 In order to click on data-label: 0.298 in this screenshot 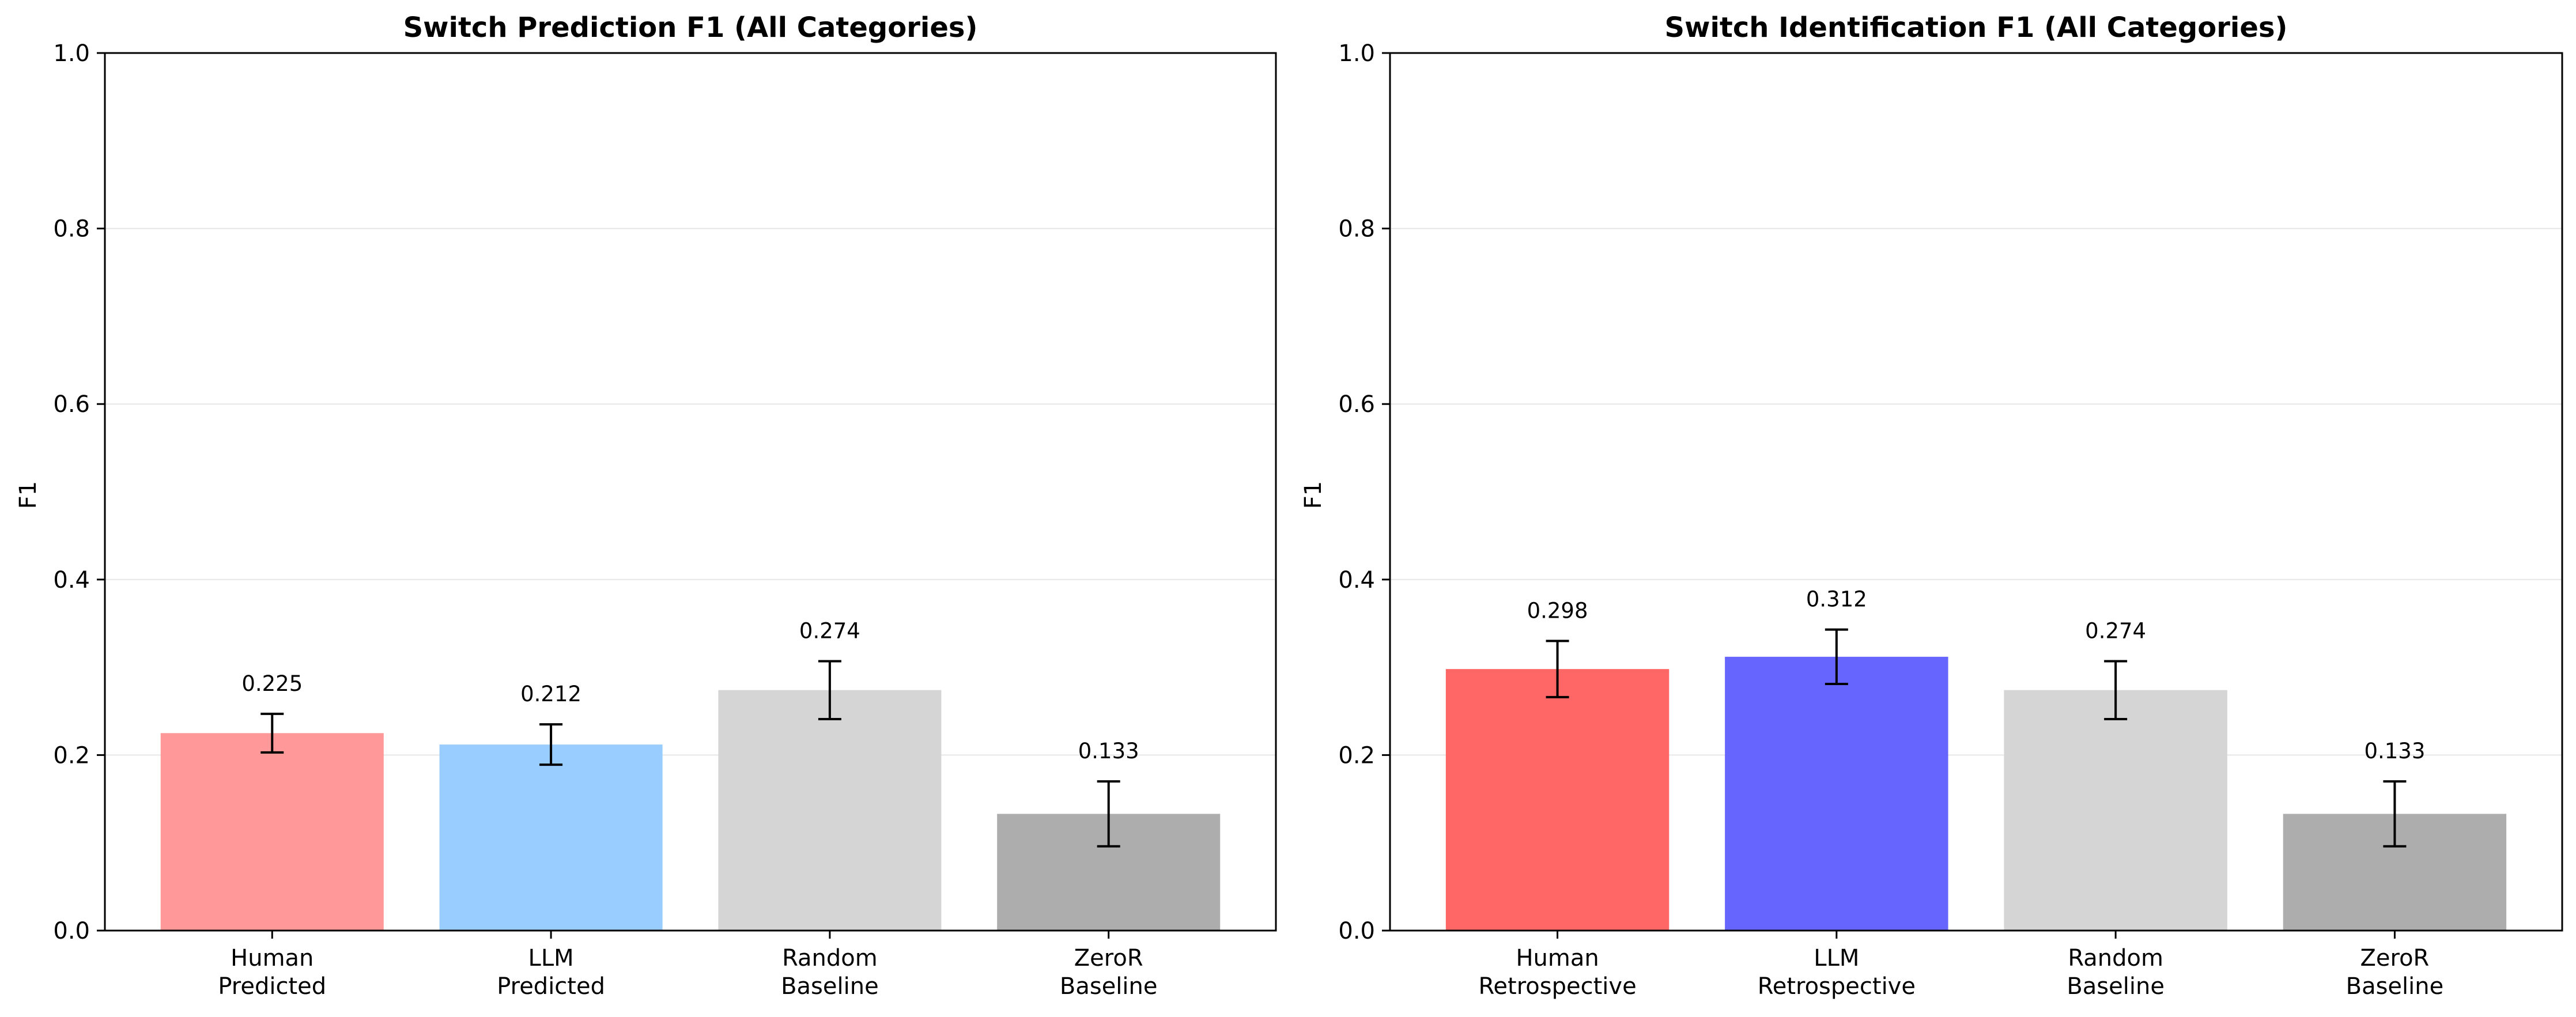, I will do `click(1557, 610)`.